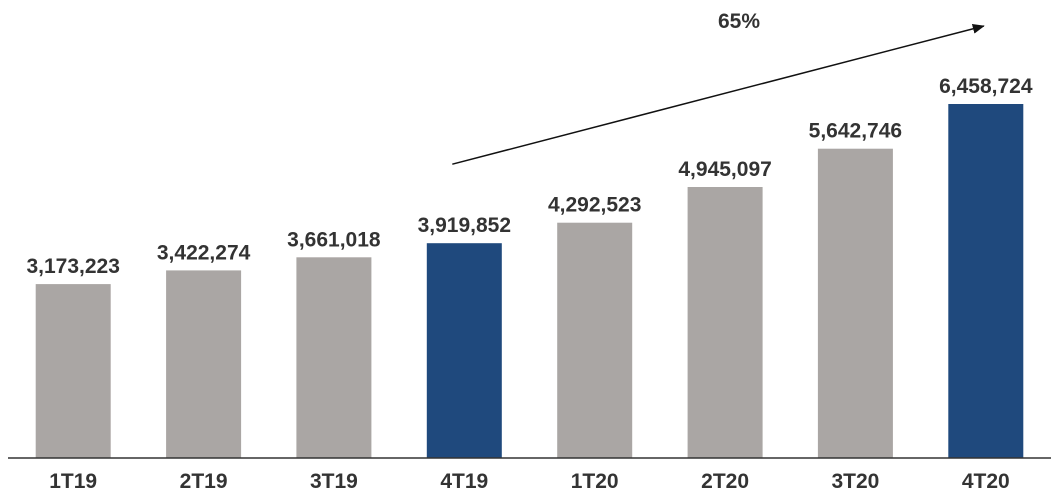 Image resolution: width=1057 pixels, height=497 pixels. What do you see at coordinates (73, 481) in the screenshot?
I see `x-tick-label-1t19: 1T19` at bounding box center [73, 481].